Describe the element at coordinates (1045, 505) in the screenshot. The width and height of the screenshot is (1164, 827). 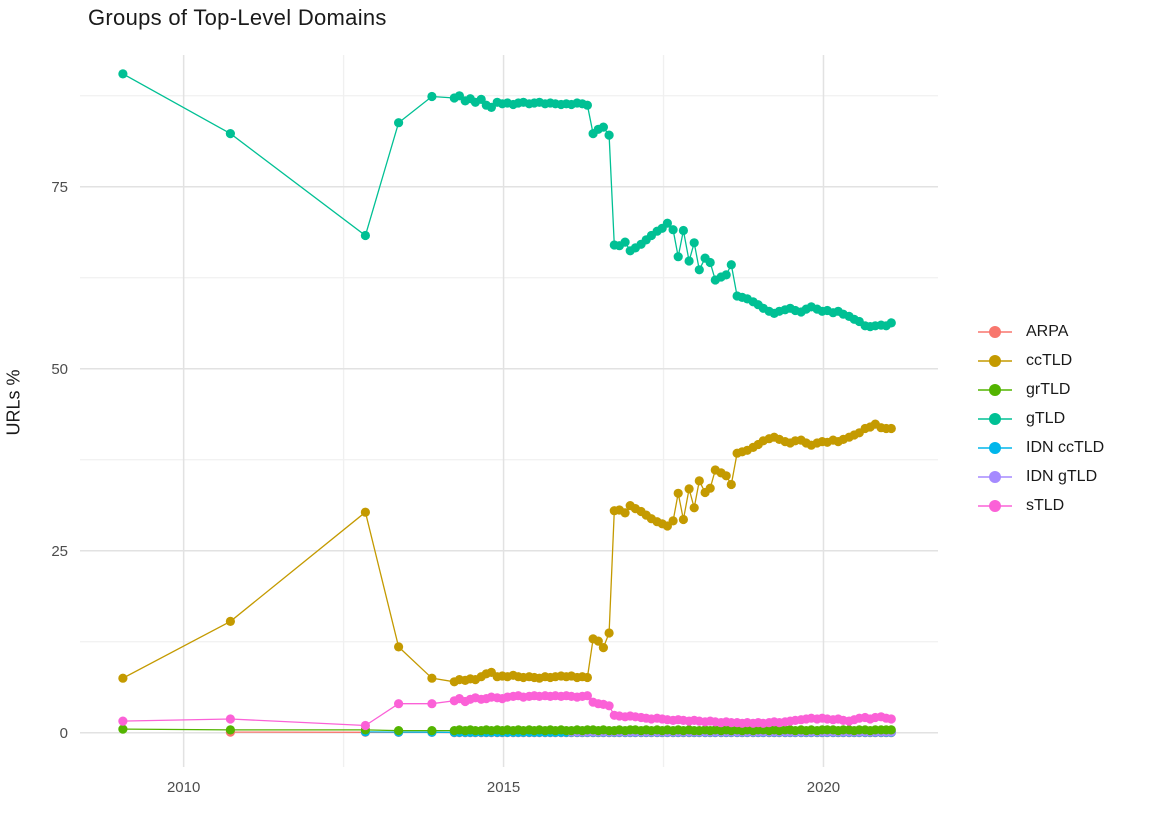
I see `legend-label: sTLD` at that location.